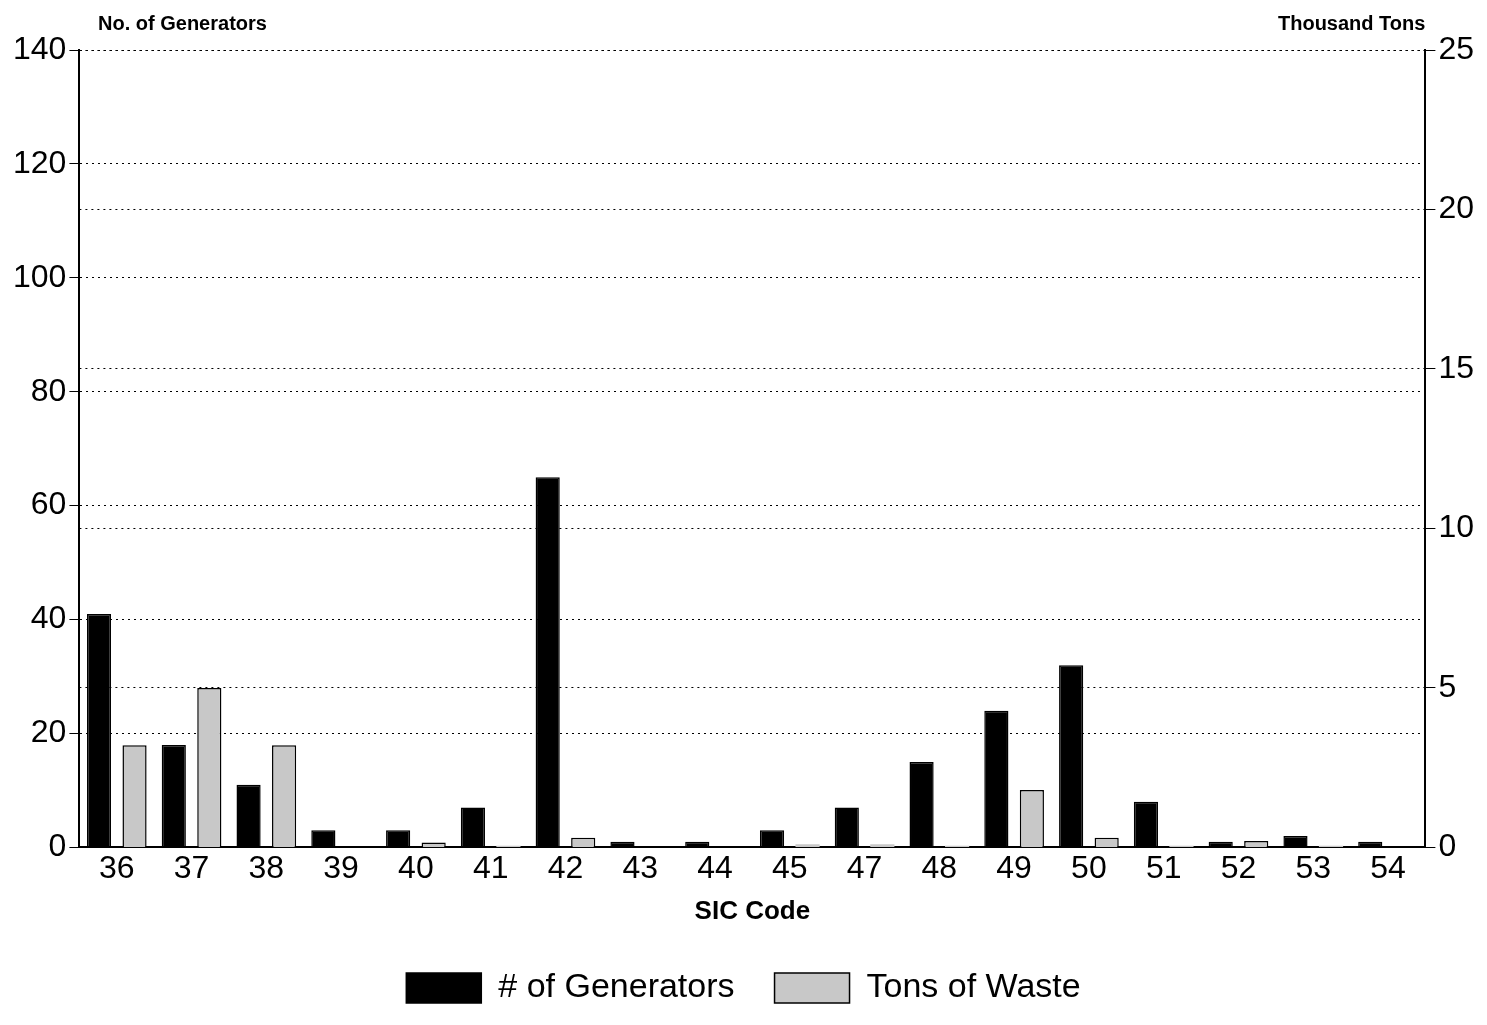  I want to click on x-tick-label: 43, so click(640, 867).